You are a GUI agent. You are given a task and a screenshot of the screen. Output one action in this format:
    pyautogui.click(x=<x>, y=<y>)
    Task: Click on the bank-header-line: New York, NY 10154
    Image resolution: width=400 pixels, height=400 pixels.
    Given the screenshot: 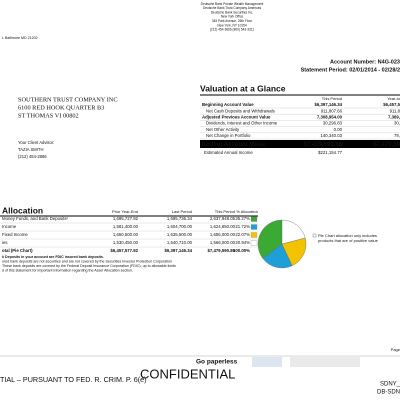 What is the action you would take?
    pyautogui.click(x=232, y=25)
    